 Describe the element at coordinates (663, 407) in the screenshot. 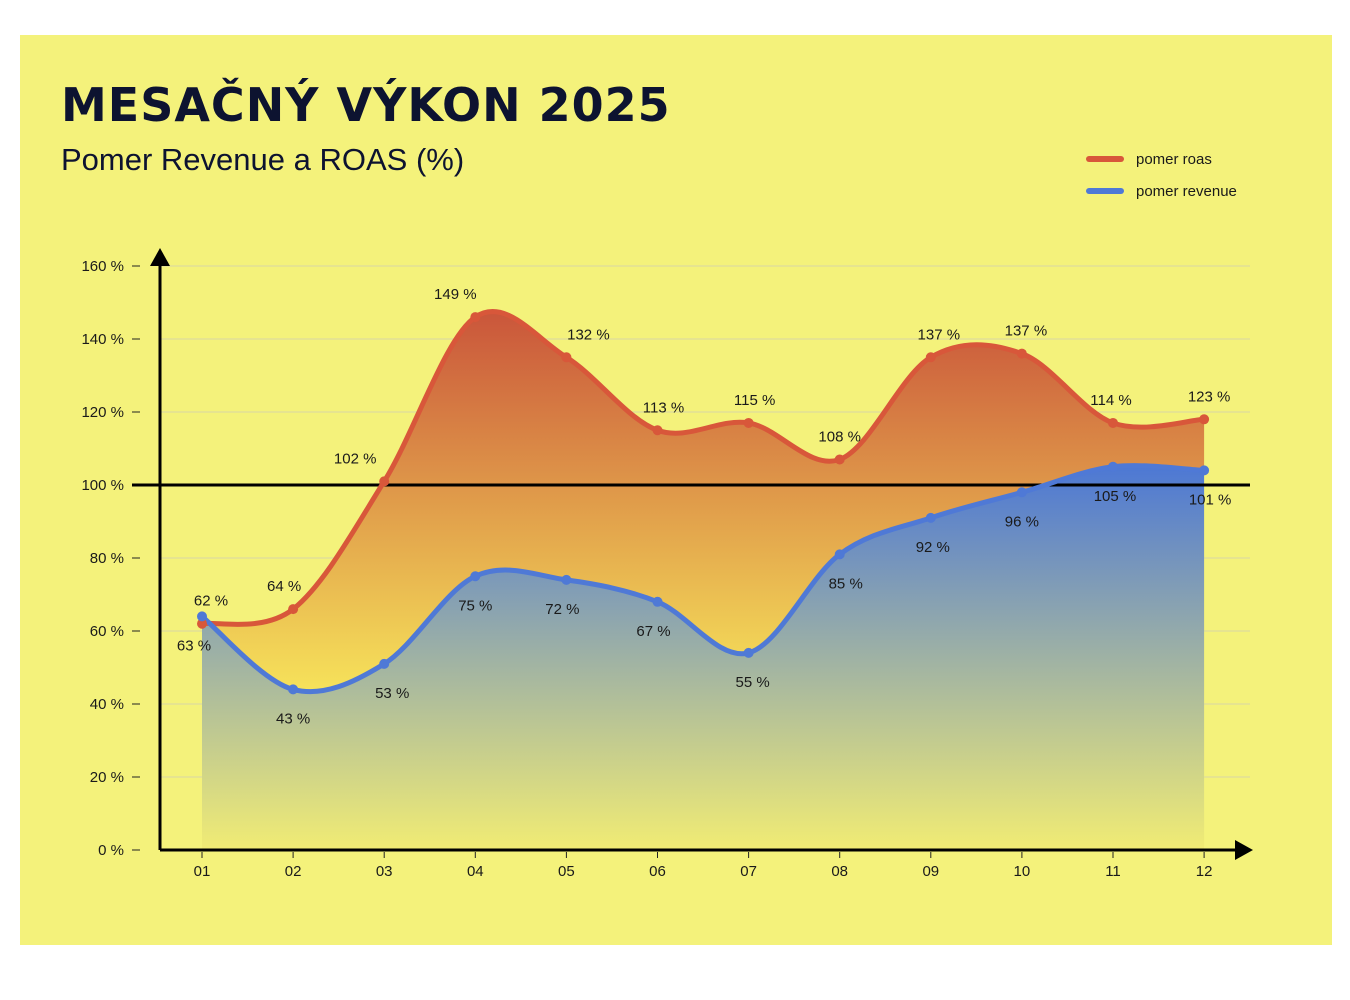

I see `roas-data-label: 113 %` at that location.